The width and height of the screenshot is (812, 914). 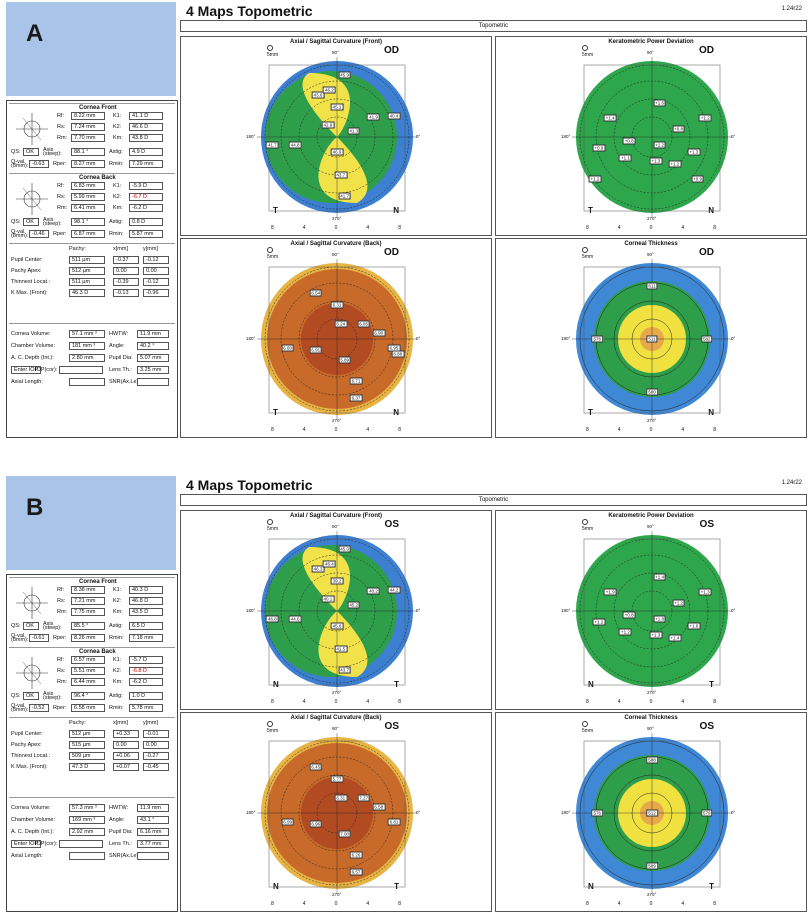 What do you see at coordinates (272, 145) in the screenshot?
I see `map-value-label: 41.7` at bounding box center [272, 145].